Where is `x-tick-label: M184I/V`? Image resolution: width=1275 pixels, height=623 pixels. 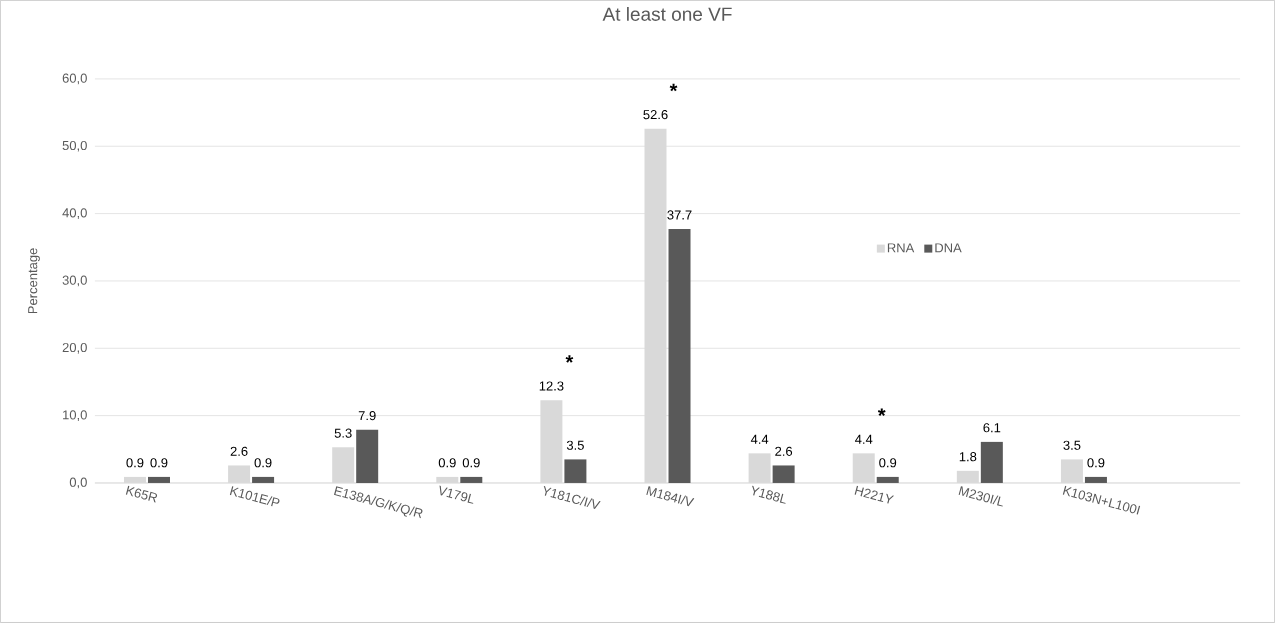 x-tick-label: M184I/V is located at coordinates (670, 496).